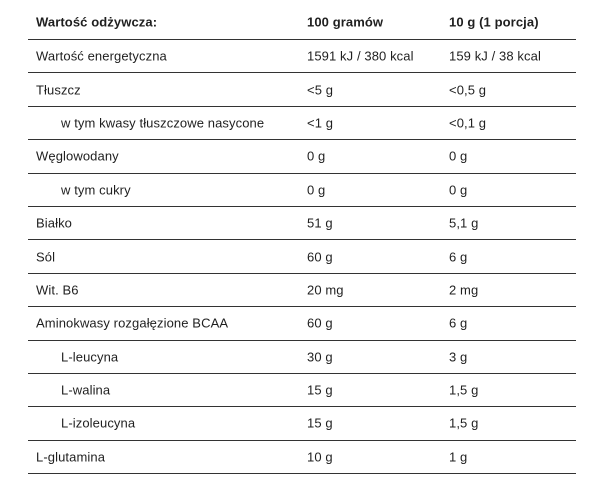 Image resolution: width=600 pixels, height=493 pixels. Describe the element at coordinates (302, 458) in the screenshot. I see `table-row: L-glutamina 10 g 1 g` at that location.